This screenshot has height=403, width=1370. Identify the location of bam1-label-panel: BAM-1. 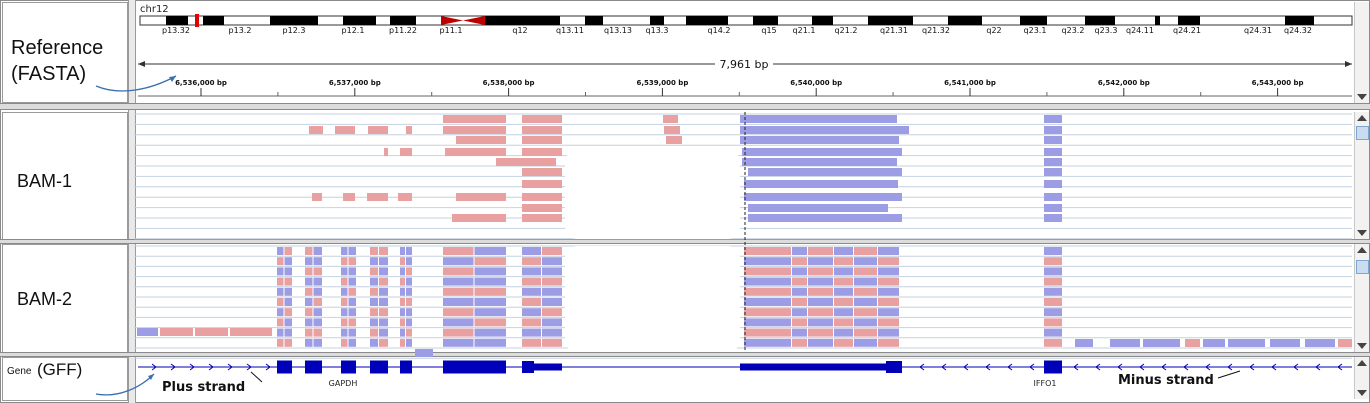
(65, 176).